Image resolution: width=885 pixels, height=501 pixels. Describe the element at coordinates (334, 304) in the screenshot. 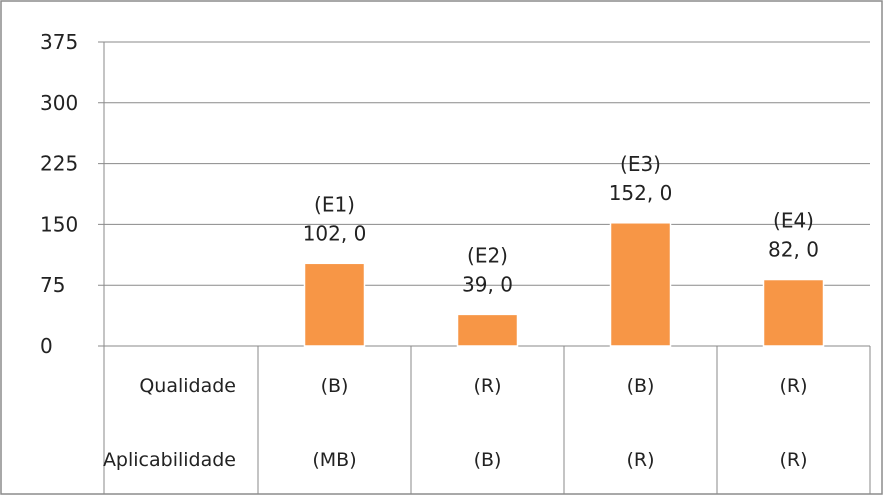

I see `bar-e1` at that location.